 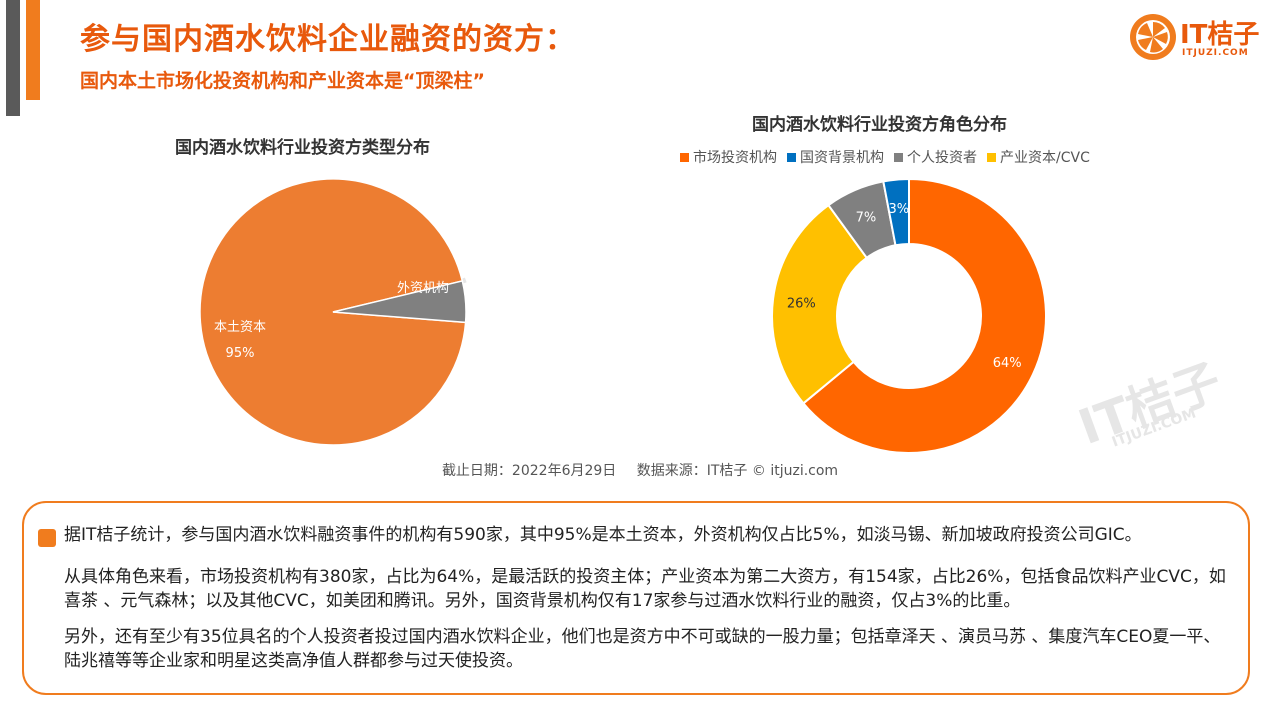 What do you see at coordinates (529, 471) in the screenshot?
I see `source-date: 截止日期：2022年6月29日` at bounding box center [529, 471].